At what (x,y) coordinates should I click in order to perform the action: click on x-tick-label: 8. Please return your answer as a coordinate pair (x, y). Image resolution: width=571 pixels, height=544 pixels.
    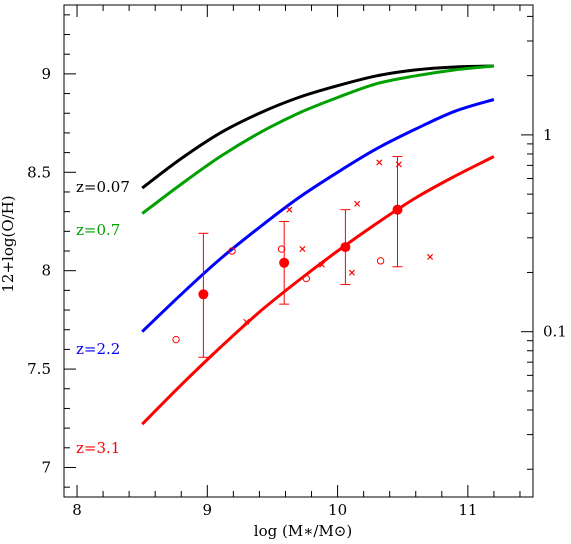
    Looking at the image, I should click on (77, 510).